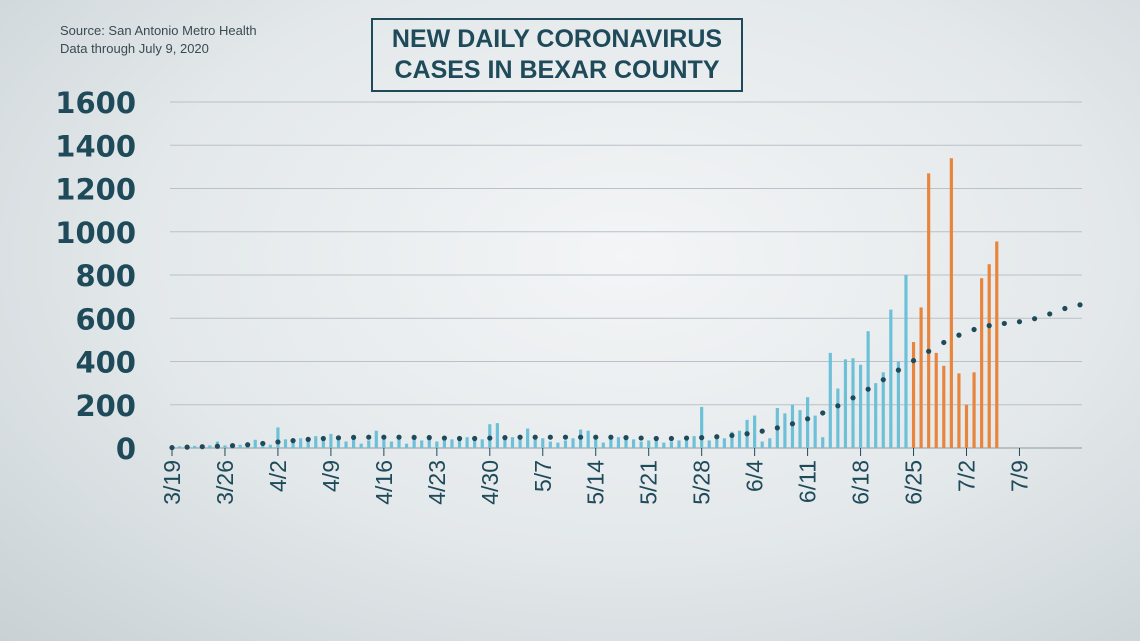 This screenshot has width=1140, height=641. I want to click on source-line: Source: San Antonio Metro Health, so click(158, 30).